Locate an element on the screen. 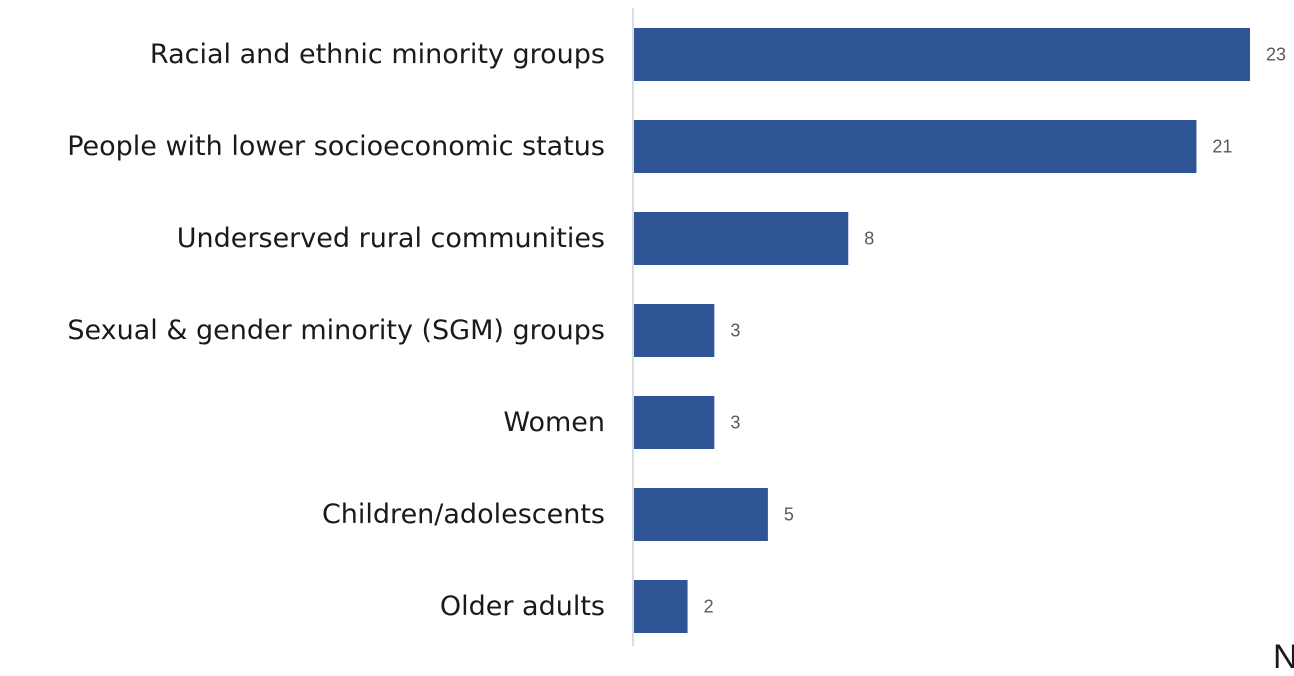  value-label: 21 is located at coordinates (1222, 147).